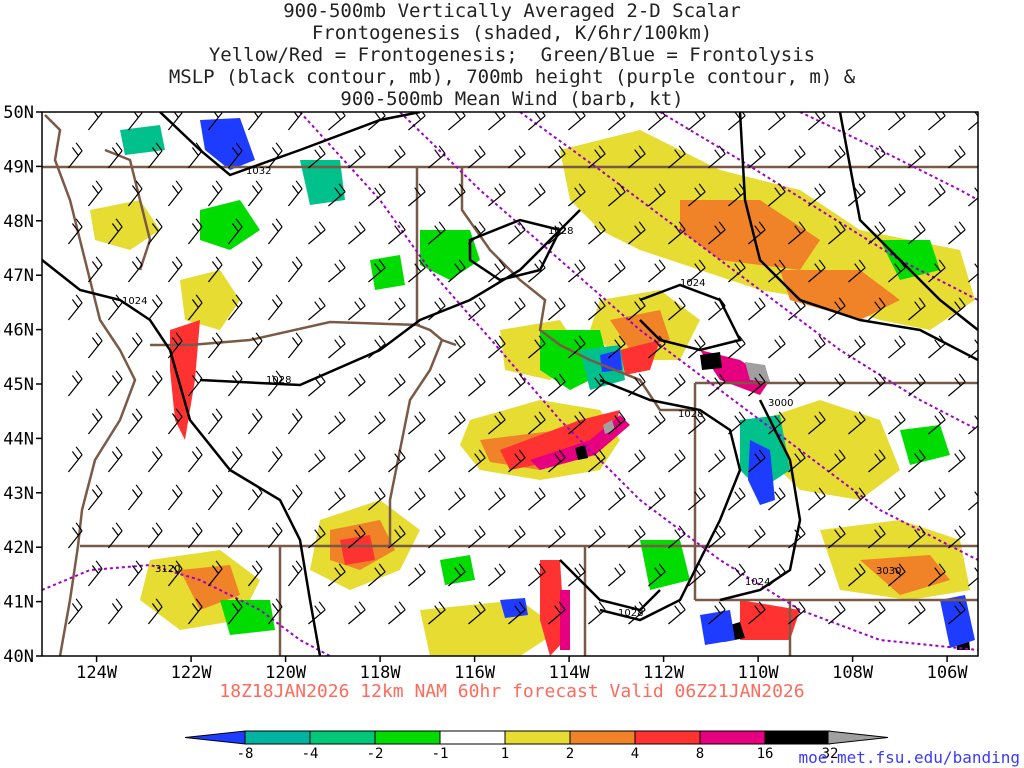  I want to click on height-contour, so click(818, 206).